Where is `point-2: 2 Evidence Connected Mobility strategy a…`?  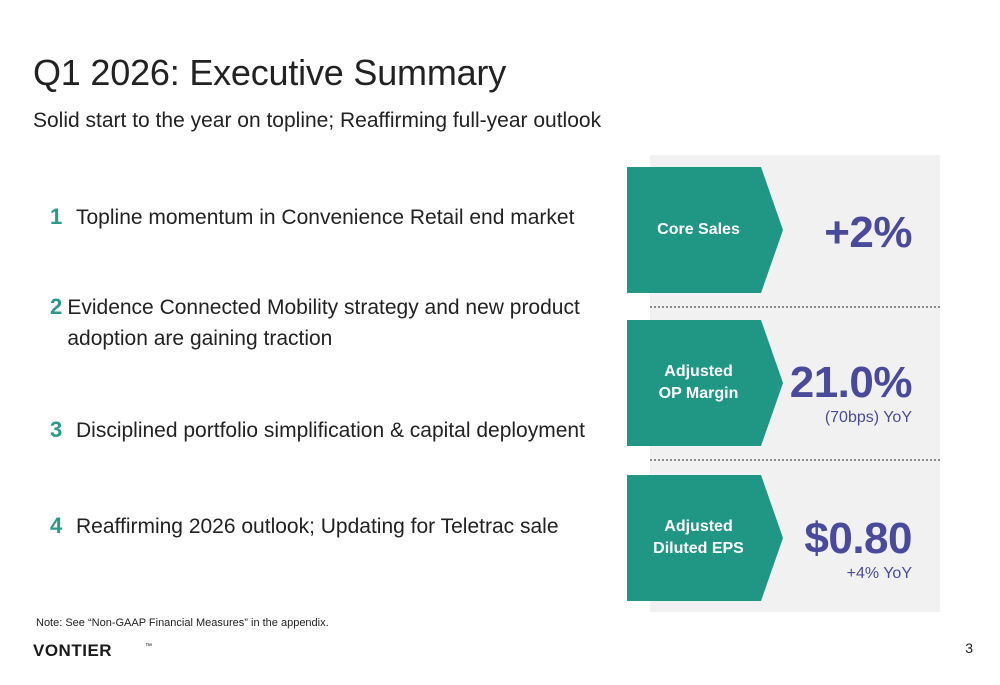
point-2: 2 Evidence Connected Mobility strategy a… is located at coordinates (320, 323).